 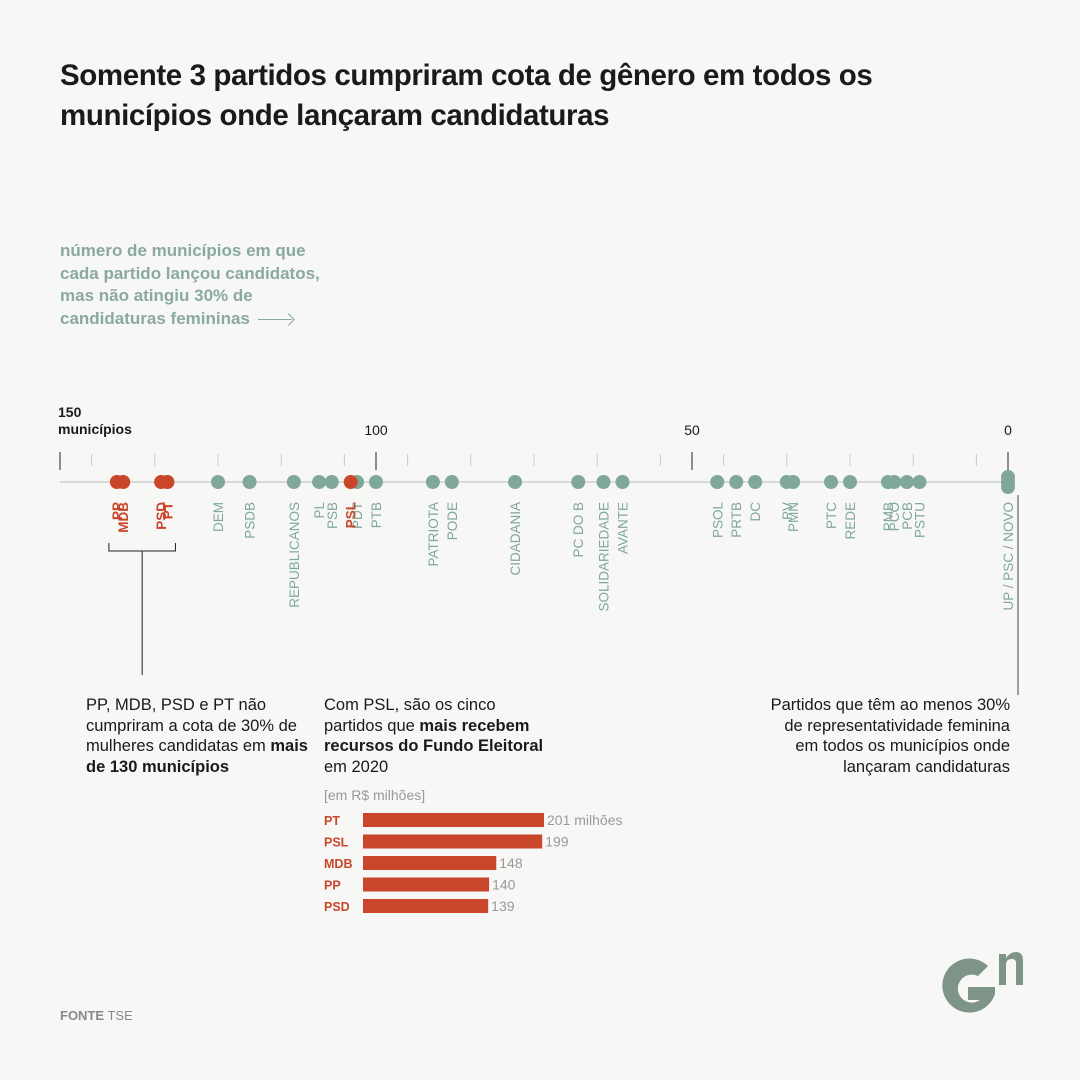 I want to click on party-label: PSD, so click(x=161, y=516).